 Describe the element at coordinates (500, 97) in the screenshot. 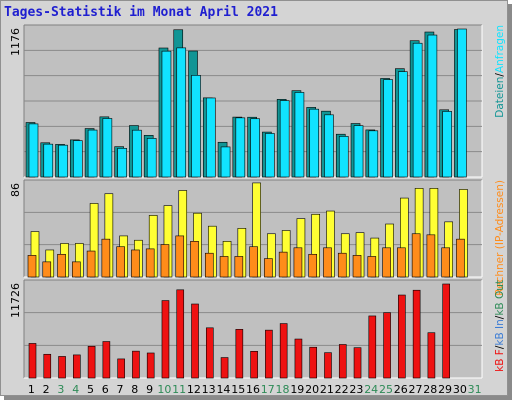

I see `legend-item: Dateien` at that location.